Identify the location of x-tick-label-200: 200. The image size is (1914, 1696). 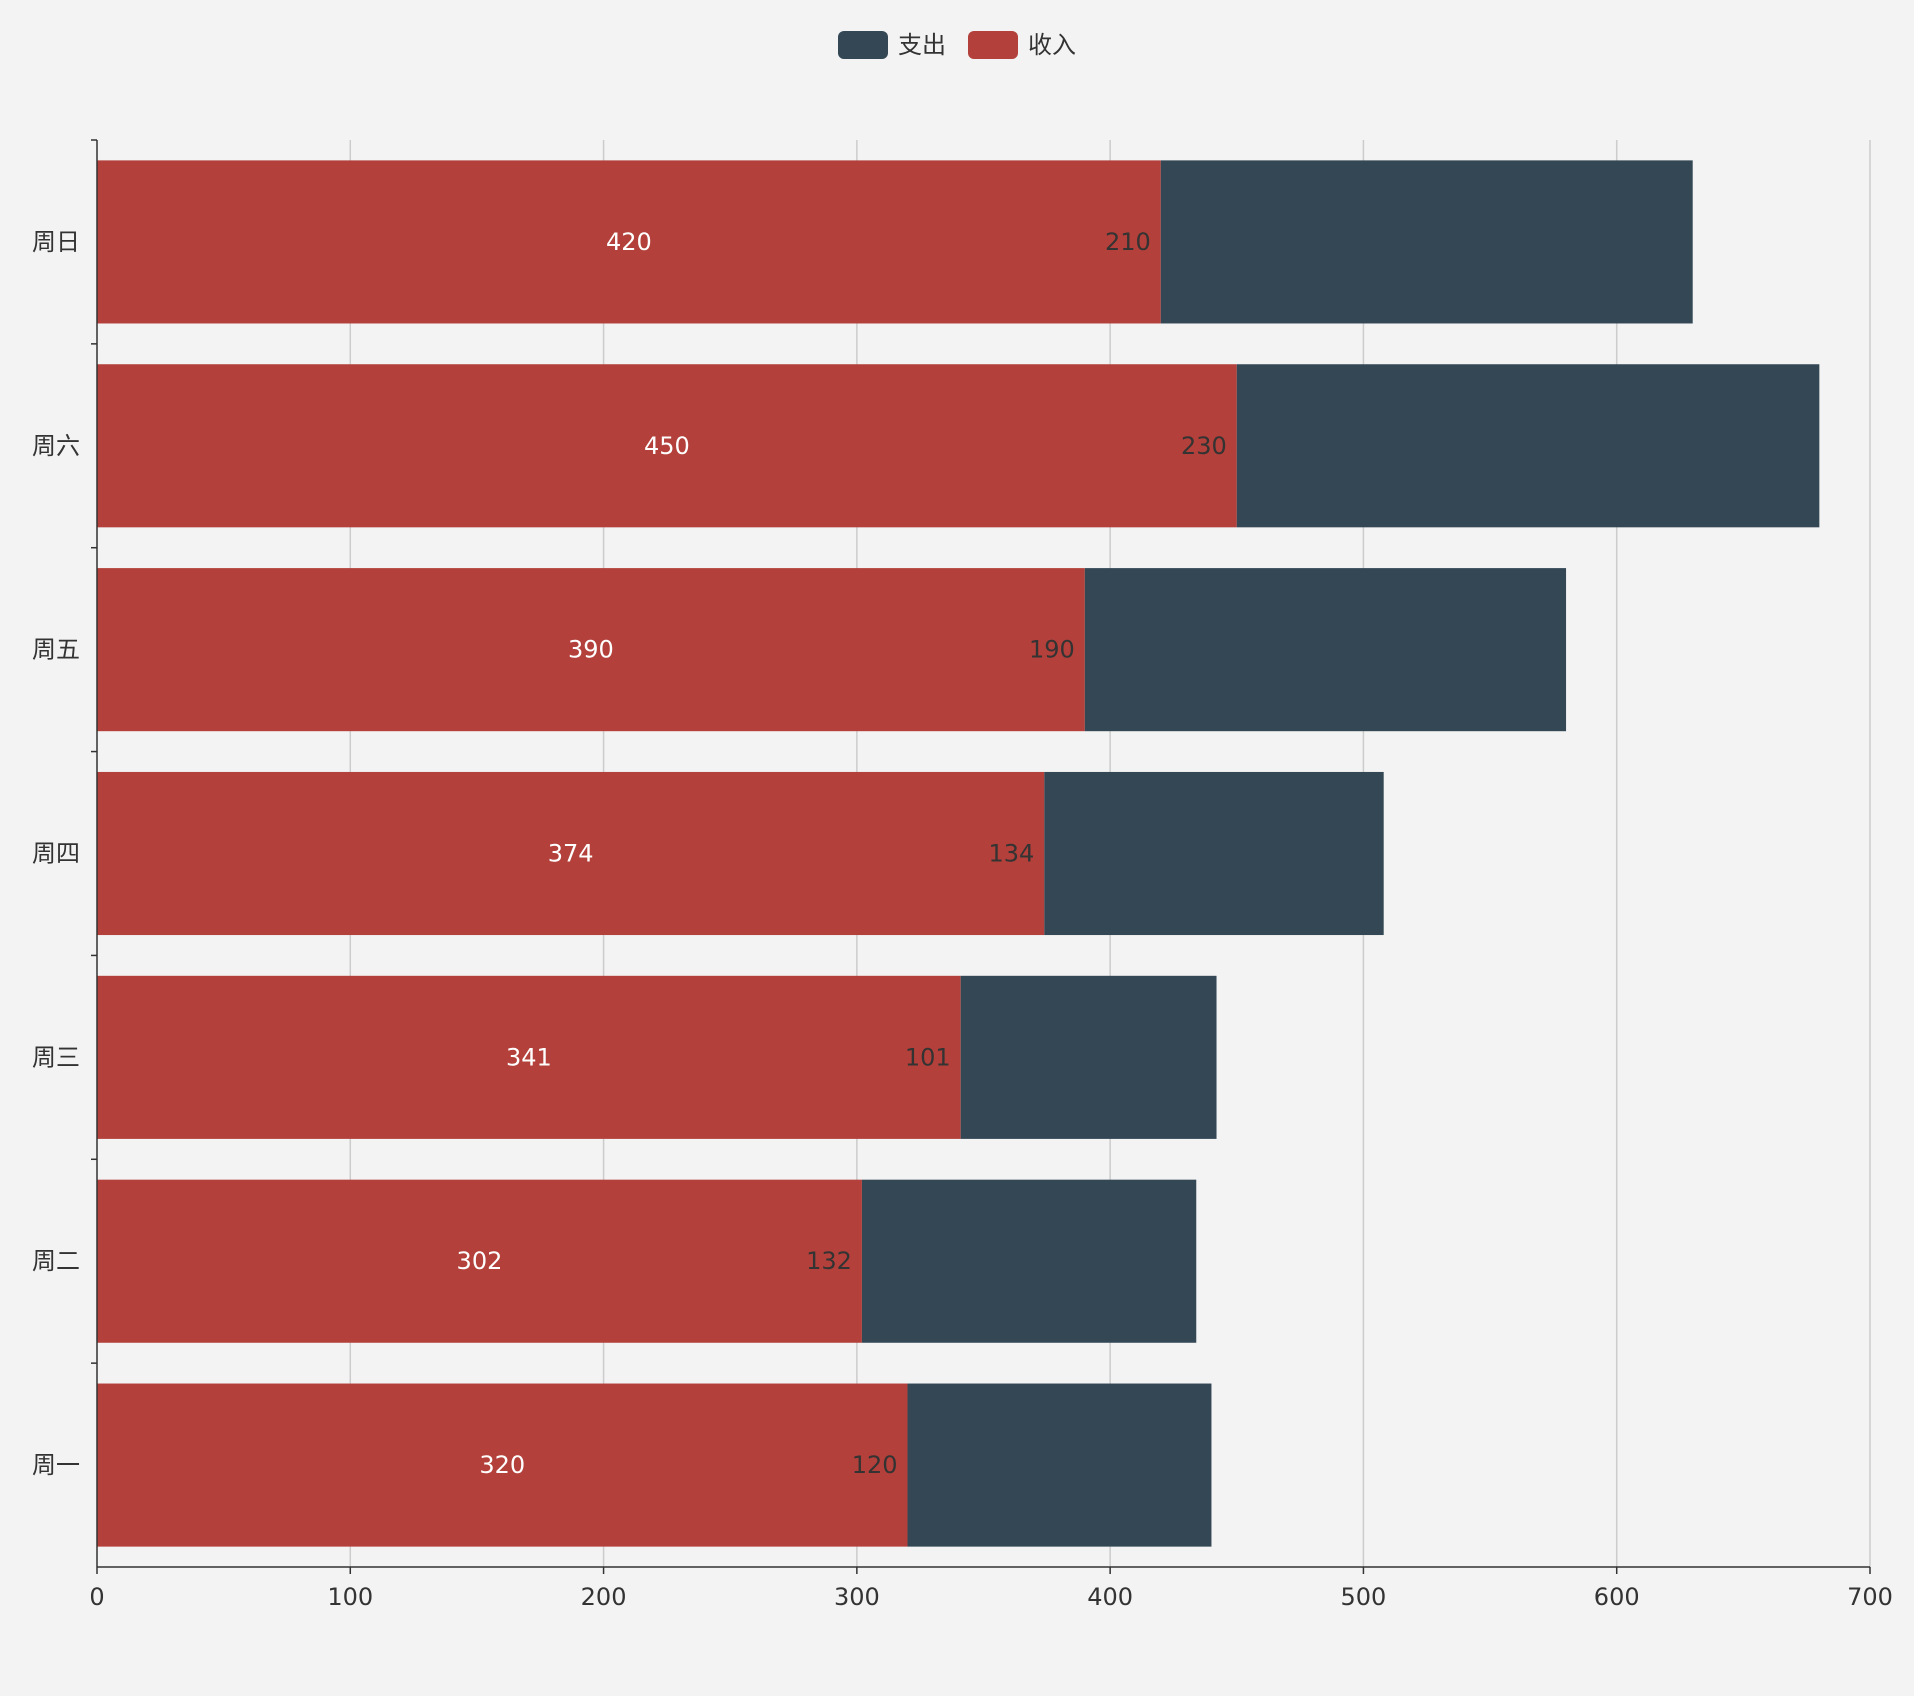
(604, 1597).